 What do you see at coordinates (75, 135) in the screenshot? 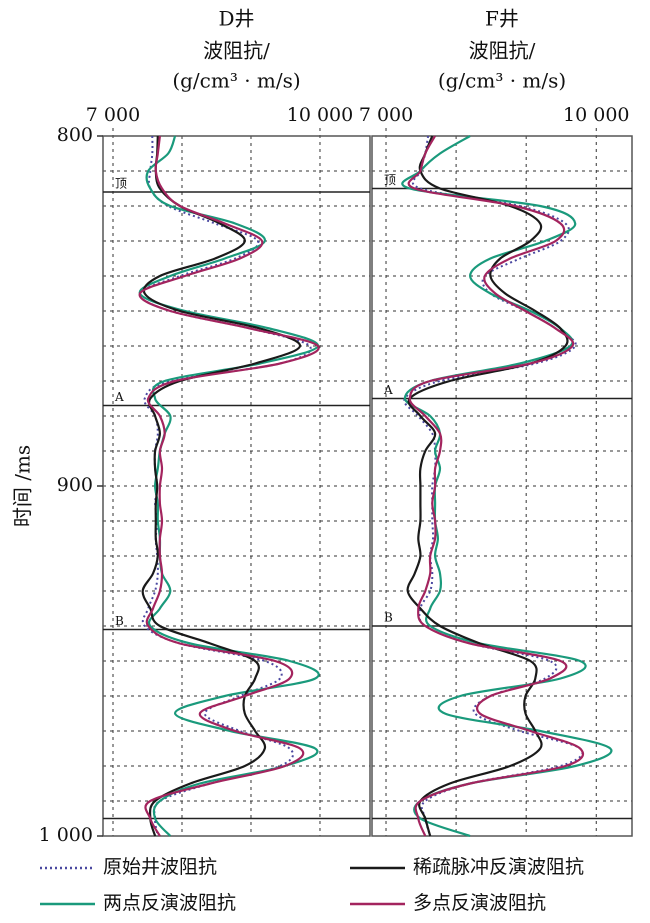
I see `y-tick-label: 800` at bounding box center [75, 135].